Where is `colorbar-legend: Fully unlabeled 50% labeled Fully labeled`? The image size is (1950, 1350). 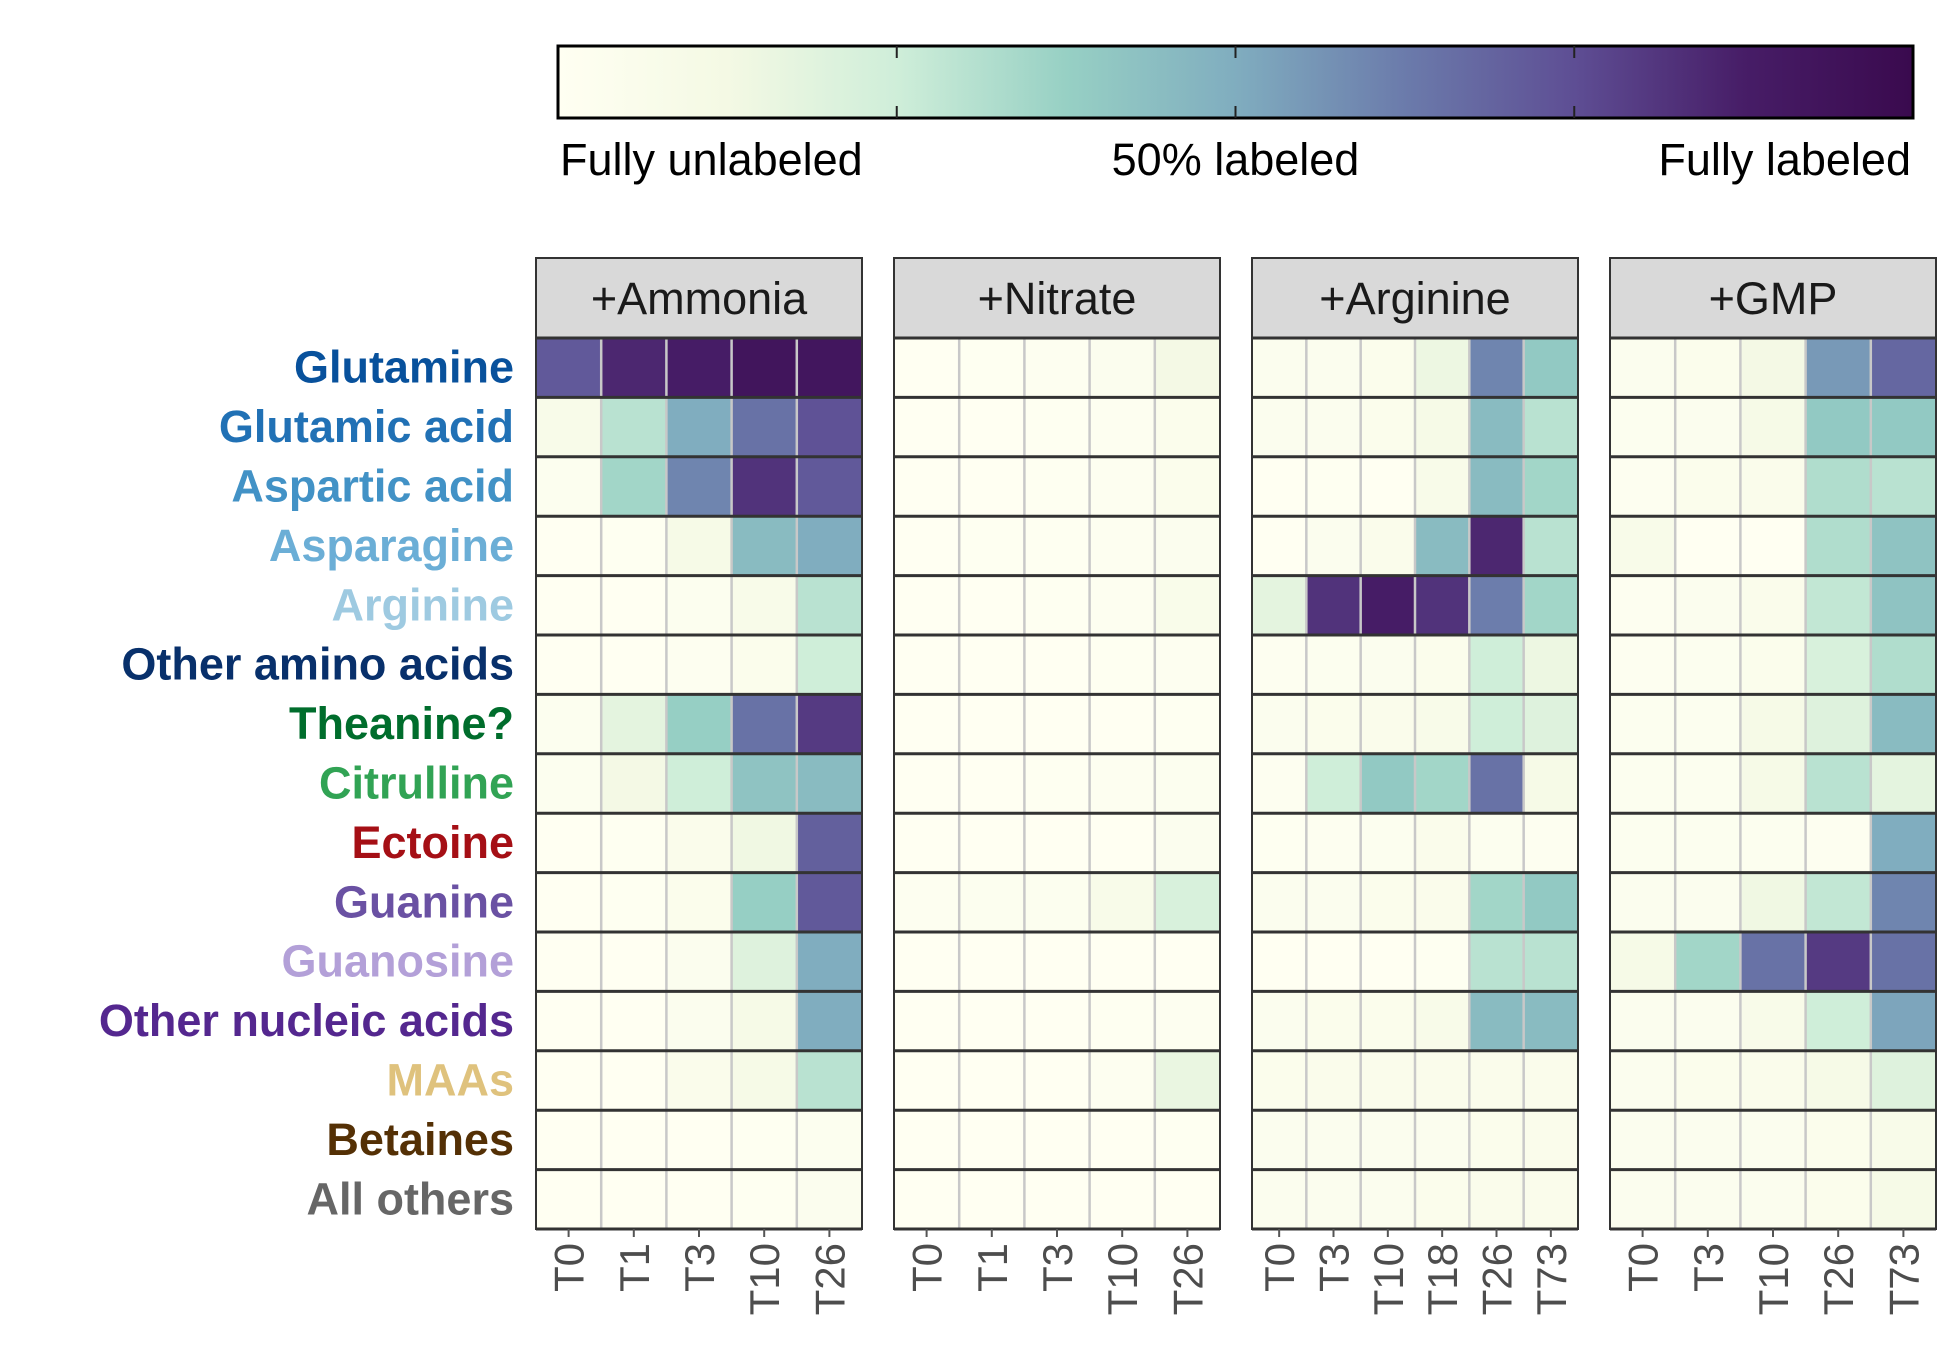
colorbar-legend: Fully unlabeled 50% labeled Fully labeled is located at coordinates (1235, 114).